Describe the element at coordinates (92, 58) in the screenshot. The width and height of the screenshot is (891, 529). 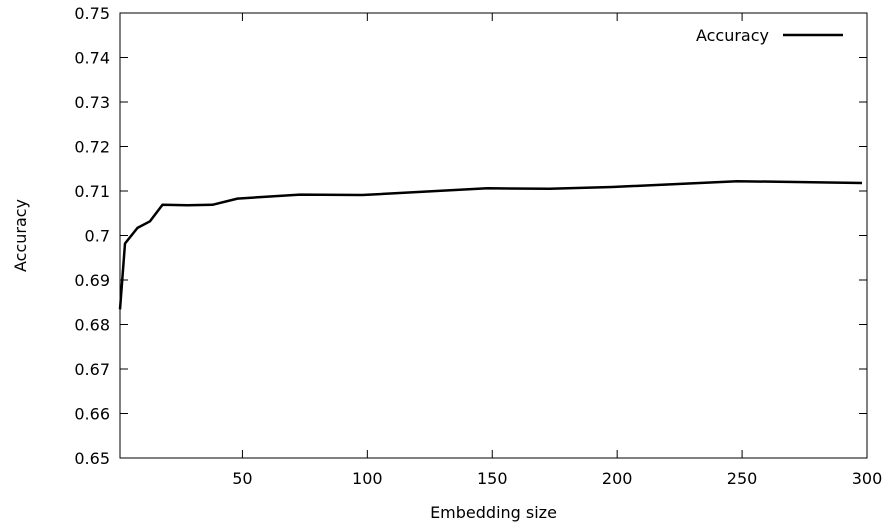
I see `y-tick-label: 0.74` at that location.